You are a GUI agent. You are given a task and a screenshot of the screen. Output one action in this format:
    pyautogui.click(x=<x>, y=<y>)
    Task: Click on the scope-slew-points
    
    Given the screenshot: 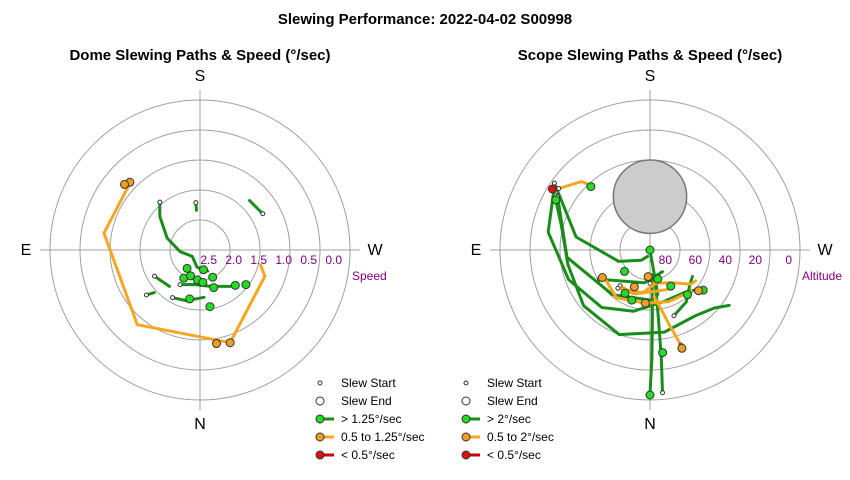 What is the action you would take?
    pyautogui.click(x=627, y=291)
    